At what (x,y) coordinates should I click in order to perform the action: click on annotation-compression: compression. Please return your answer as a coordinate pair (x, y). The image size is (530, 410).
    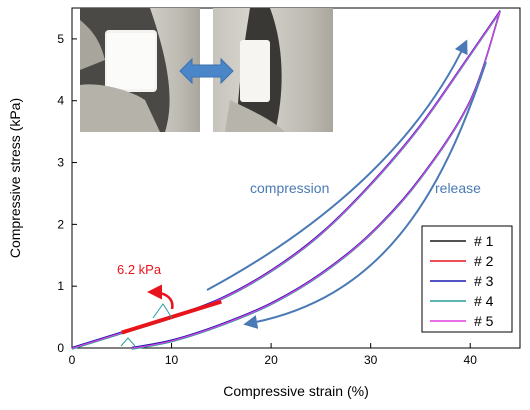
    Looking at the image, I should click on (289, 188).